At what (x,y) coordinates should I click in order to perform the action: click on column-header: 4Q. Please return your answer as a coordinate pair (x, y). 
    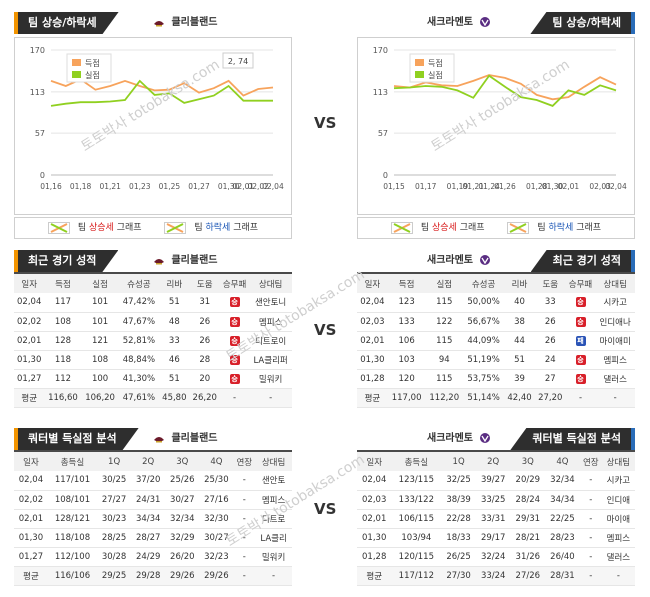
    Looking at the image, I should click on (216, 460).